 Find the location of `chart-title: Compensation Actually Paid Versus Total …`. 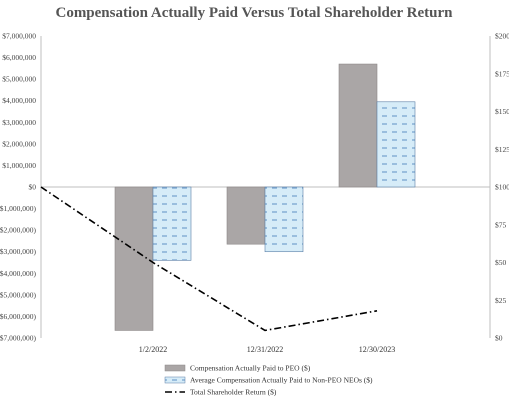

chart-title: Compensation Actually Paid Versus Total … is located at coordinates (254, 13).